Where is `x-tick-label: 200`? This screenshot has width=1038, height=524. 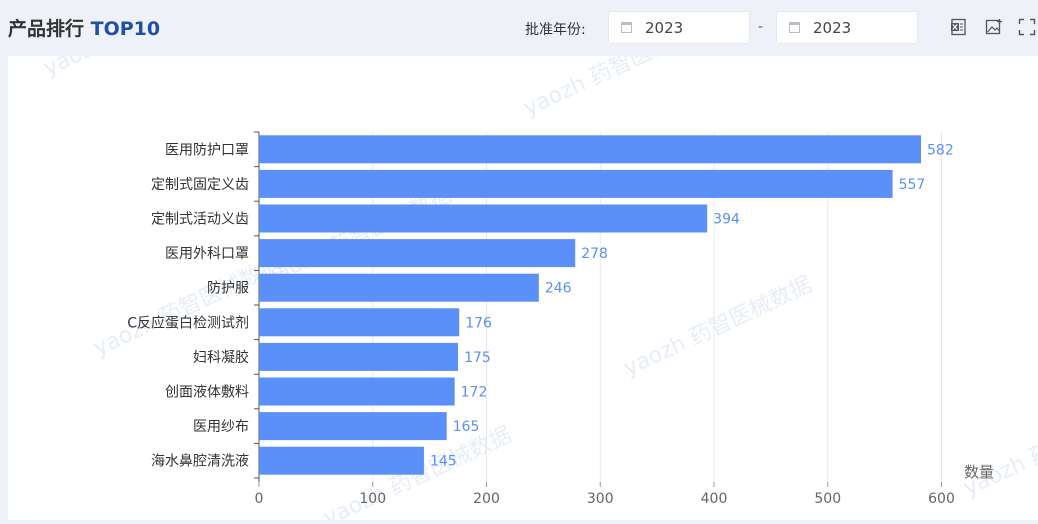 x-tick-label: 200 is located at coordinates (486, 499).